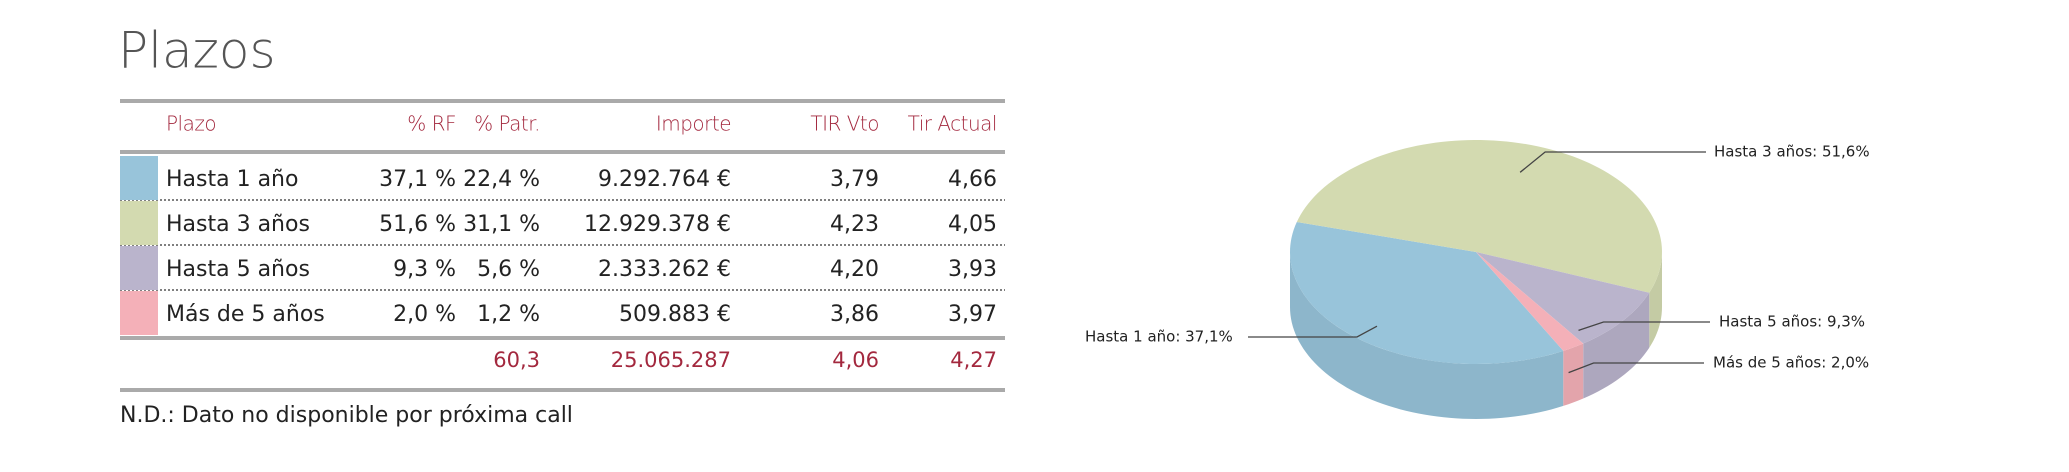 The image size is (2069, 472). Describe the element at coordinates (501, 179) in the screenshot. I see `table-cell: 22,4 %` at that location.